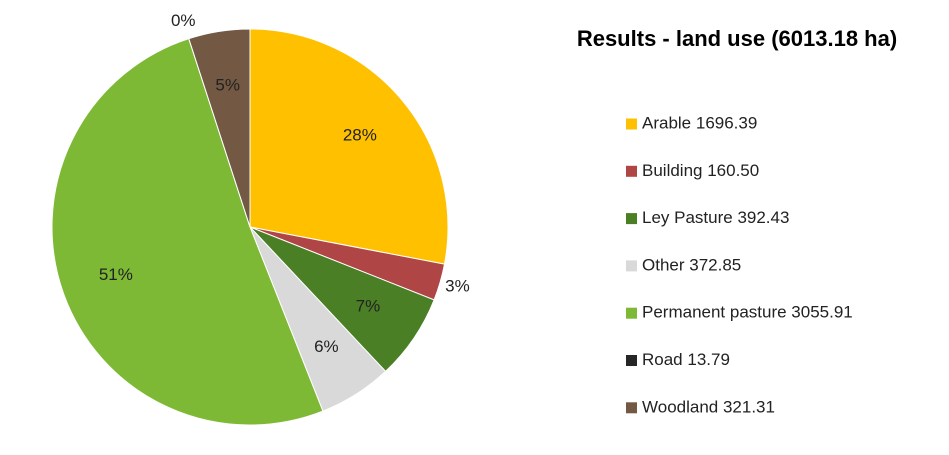 This screenshot has width=949, height=455. I want to click on legend-label: Other 372.85, so click(691, 264).